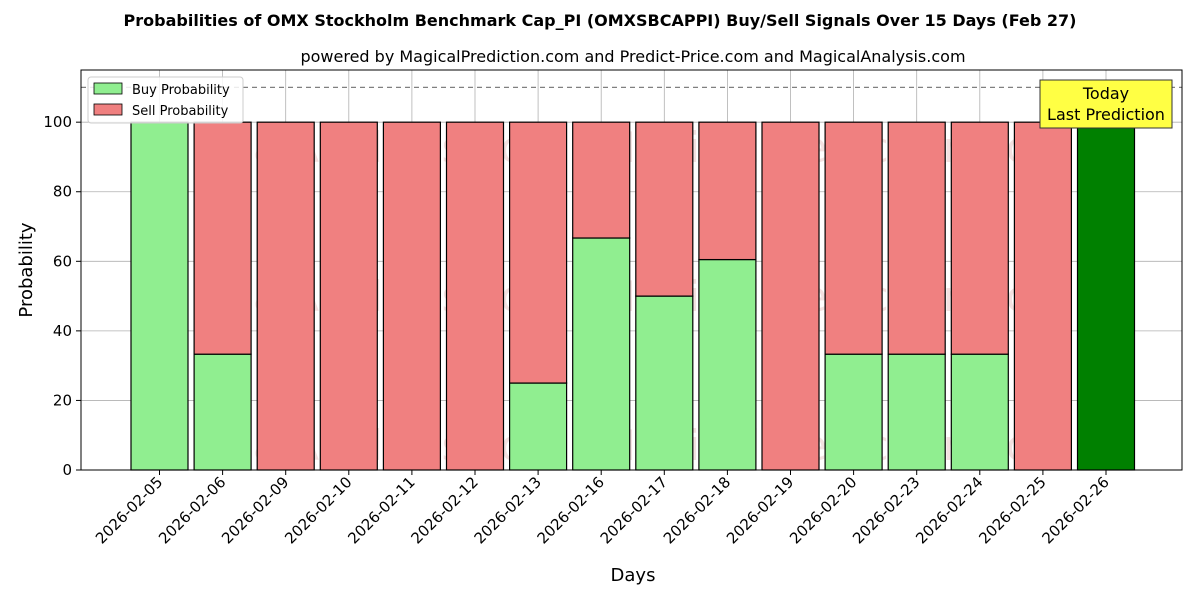  Describe the element at coordinates (62, 296) in the screenshot. I see `y-ticks: 0 20 40 60 80 100` at that location.